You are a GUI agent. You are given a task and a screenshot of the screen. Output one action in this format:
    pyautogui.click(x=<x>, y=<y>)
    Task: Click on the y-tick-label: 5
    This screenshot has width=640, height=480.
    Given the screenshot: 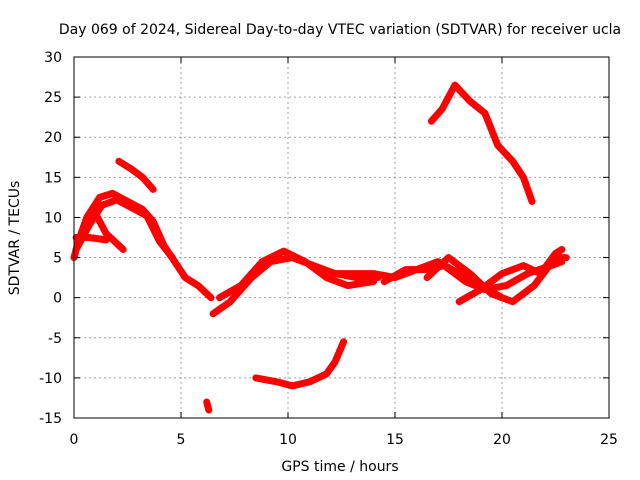 What is the action you would take?
    pyautogui.click(x=57, y=259)
    